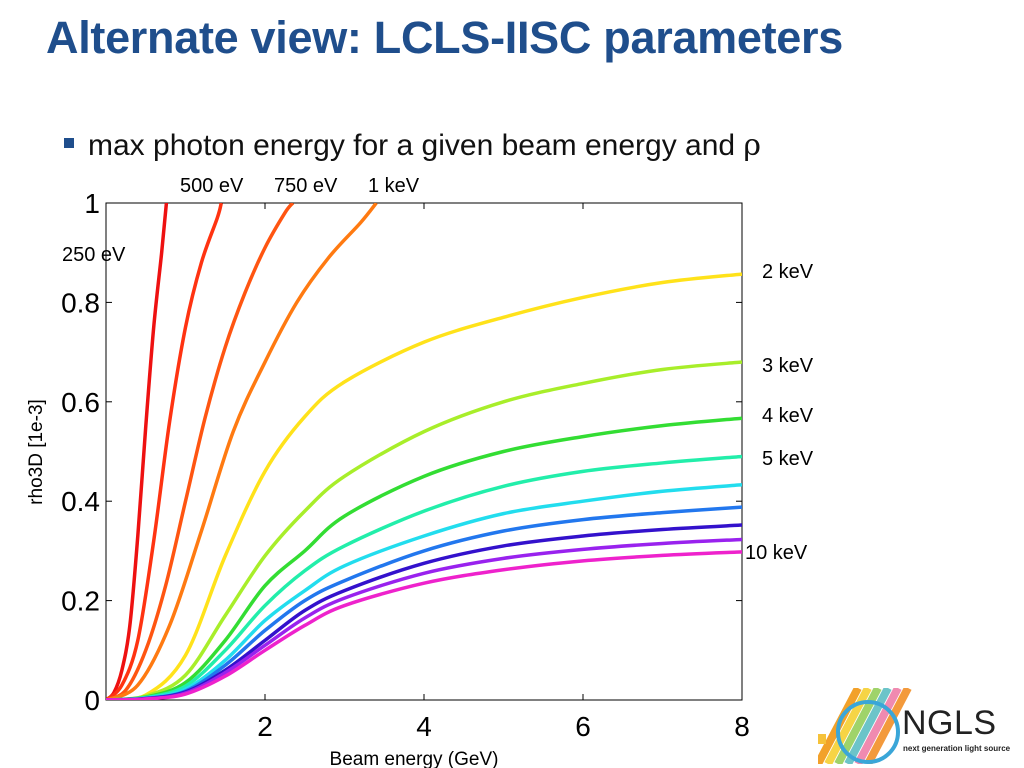  What do you see at coordinates (80, 402) in the screenshot?
I see `y-tick-label: 0.6` at bounding box center [80, 402].